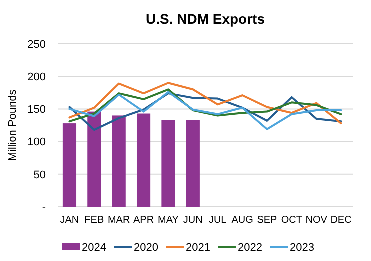 Image resolution: width=371 pixels, height=261 pixels. What do you see at coordinates (37, 77) in the screenshot?
I see `y-tick-label: 200` at bounding box center [37, 77].